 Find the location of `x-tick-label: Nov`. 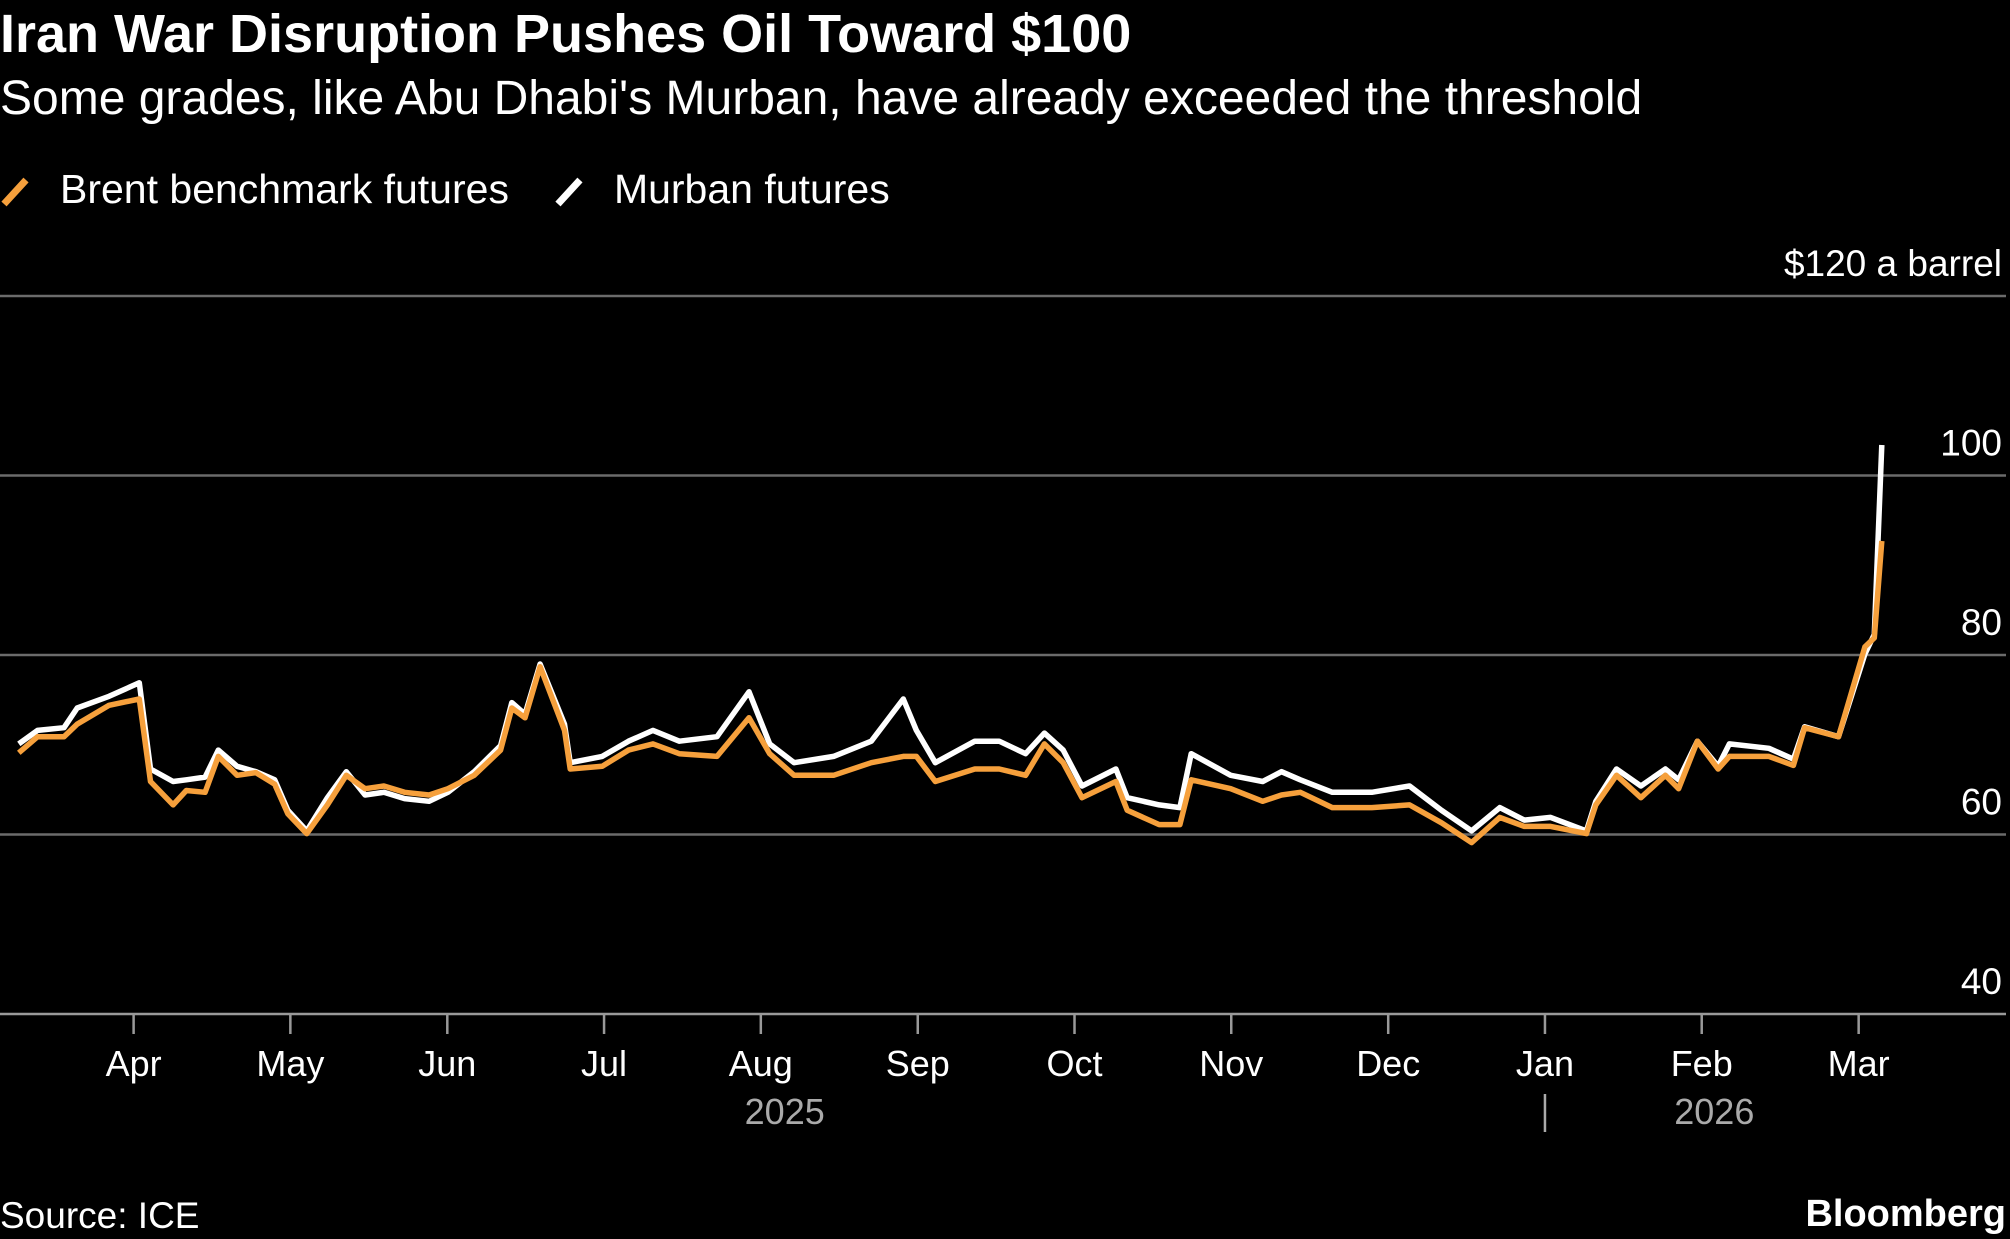

x-tick-label: Nov is located at coordinates (1231, 1063).